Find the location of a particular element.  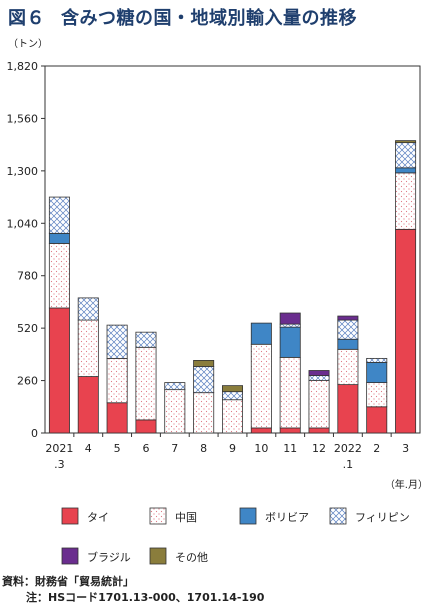

x-tick-label: 7 is located at coordinates (174, 448).